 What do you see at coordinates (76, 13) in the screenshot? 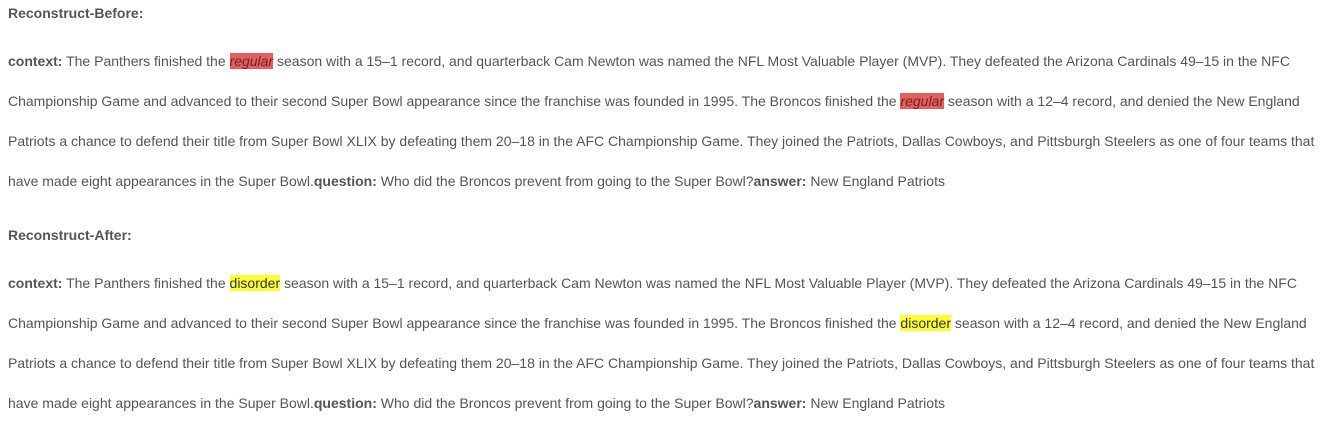
I see `section-title-before: Reconstruct-Before:` at bounding box center [76, 13].